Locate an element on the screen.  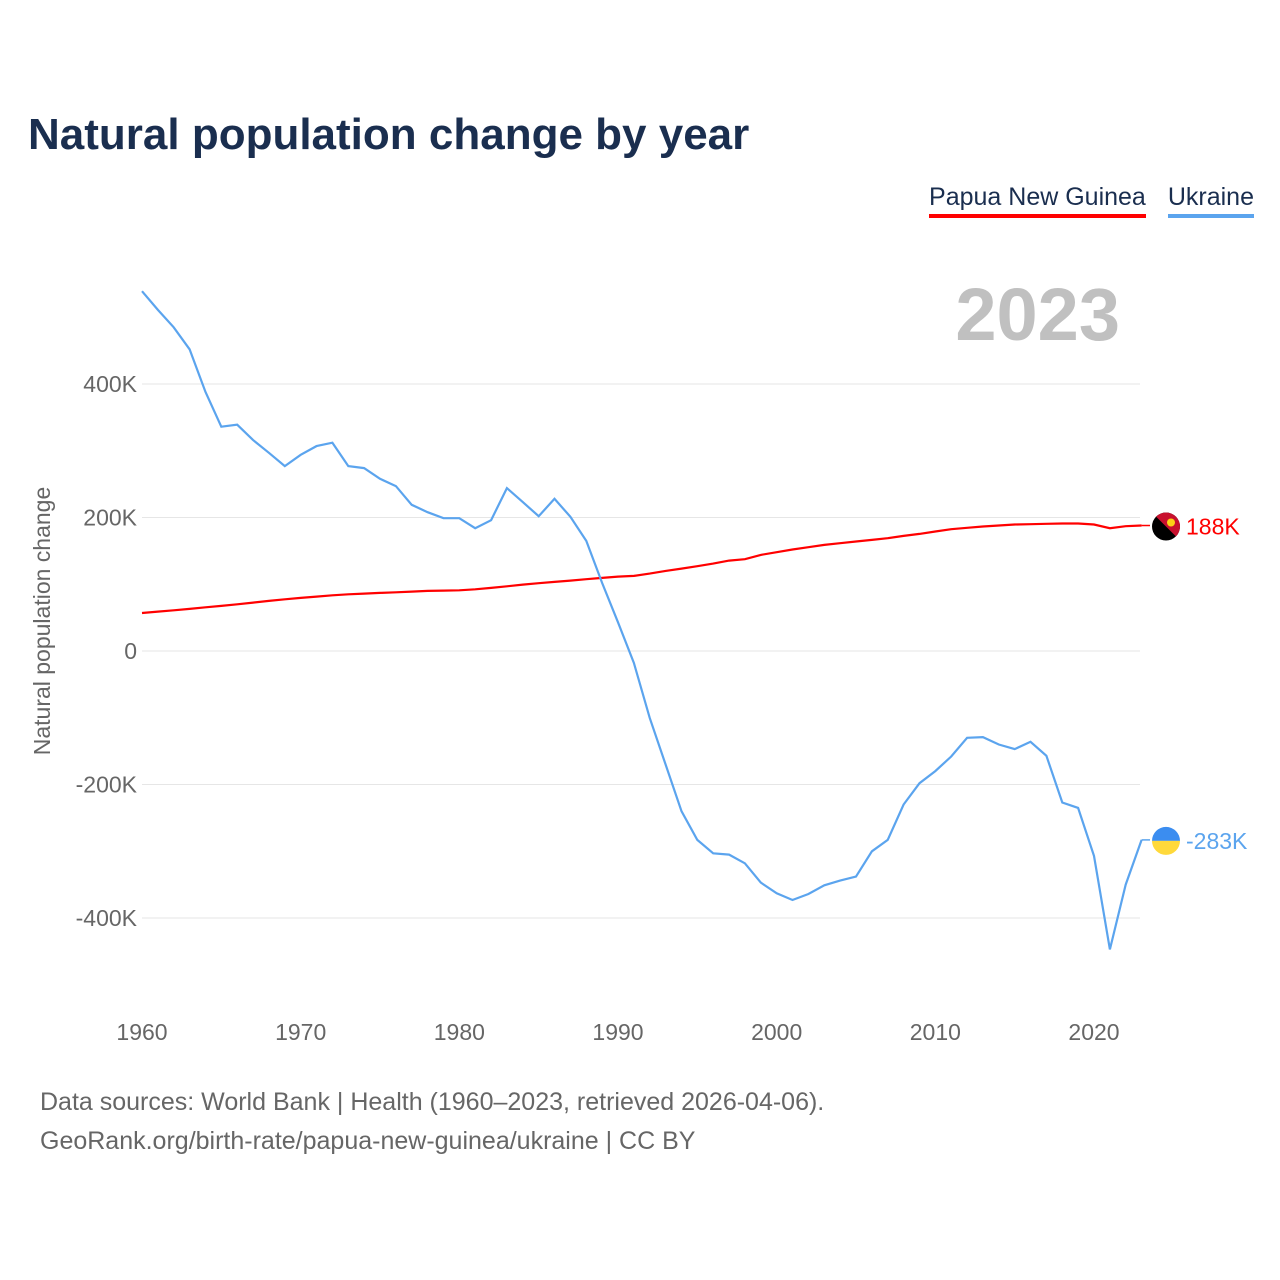
flag-bird is located at coordinates (1171, 522).